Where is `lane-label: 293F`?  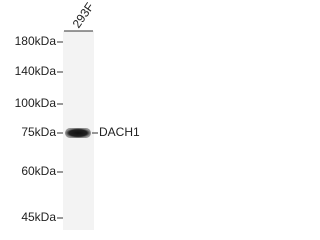 lane-label: 293F is located at coordinates (83, 15).